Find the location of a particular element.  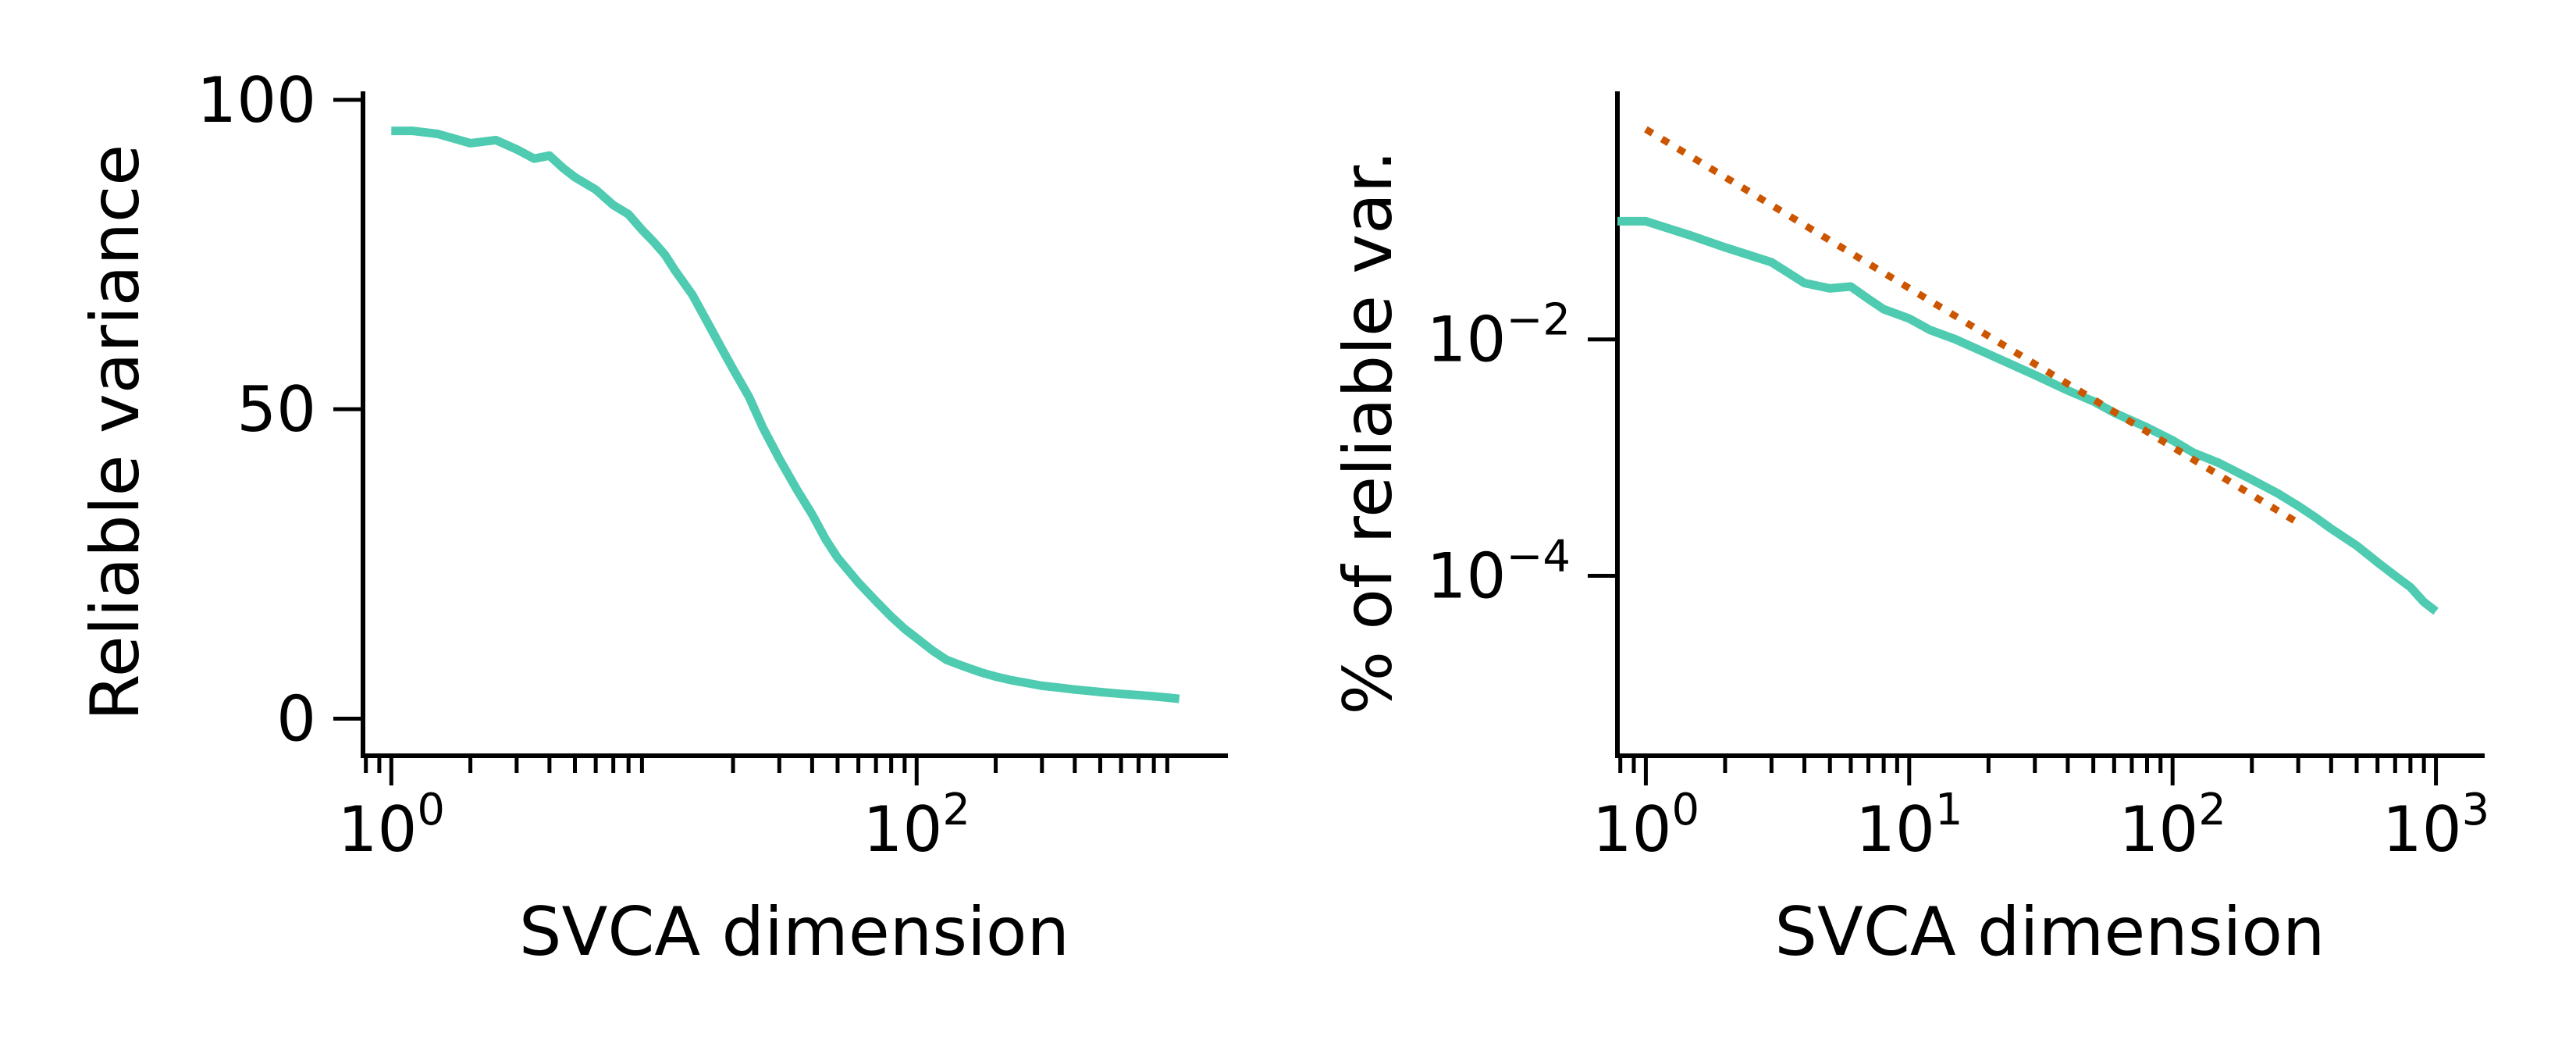

fit-line is located at coordinates (1972, 326).